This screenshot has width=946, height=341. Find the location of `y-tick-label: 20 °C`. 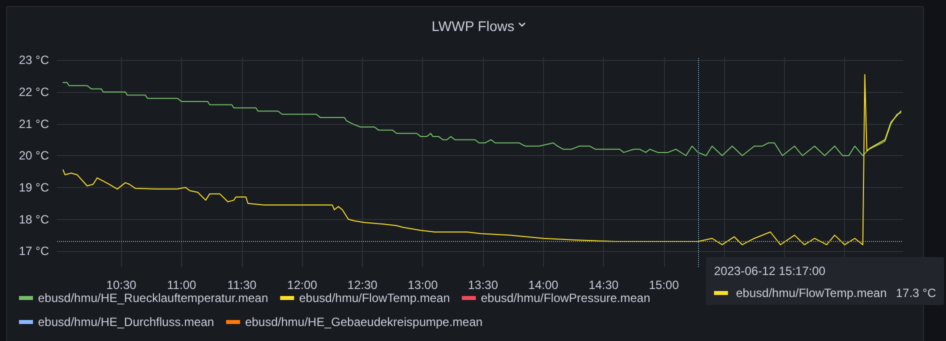

y-tick-label: 20 °C is located at coordinates (34, 155).